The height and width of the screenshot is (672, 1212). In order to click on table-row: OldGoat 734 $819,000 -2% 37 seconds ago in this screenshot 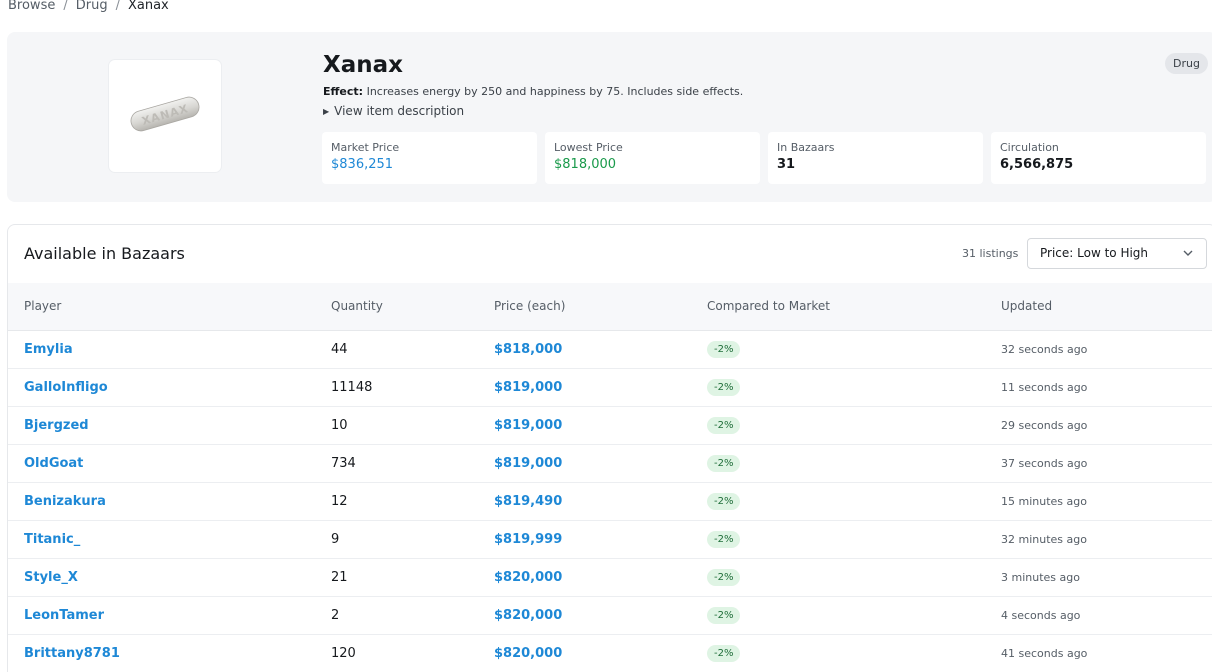, I will do `click(610, 464)`.